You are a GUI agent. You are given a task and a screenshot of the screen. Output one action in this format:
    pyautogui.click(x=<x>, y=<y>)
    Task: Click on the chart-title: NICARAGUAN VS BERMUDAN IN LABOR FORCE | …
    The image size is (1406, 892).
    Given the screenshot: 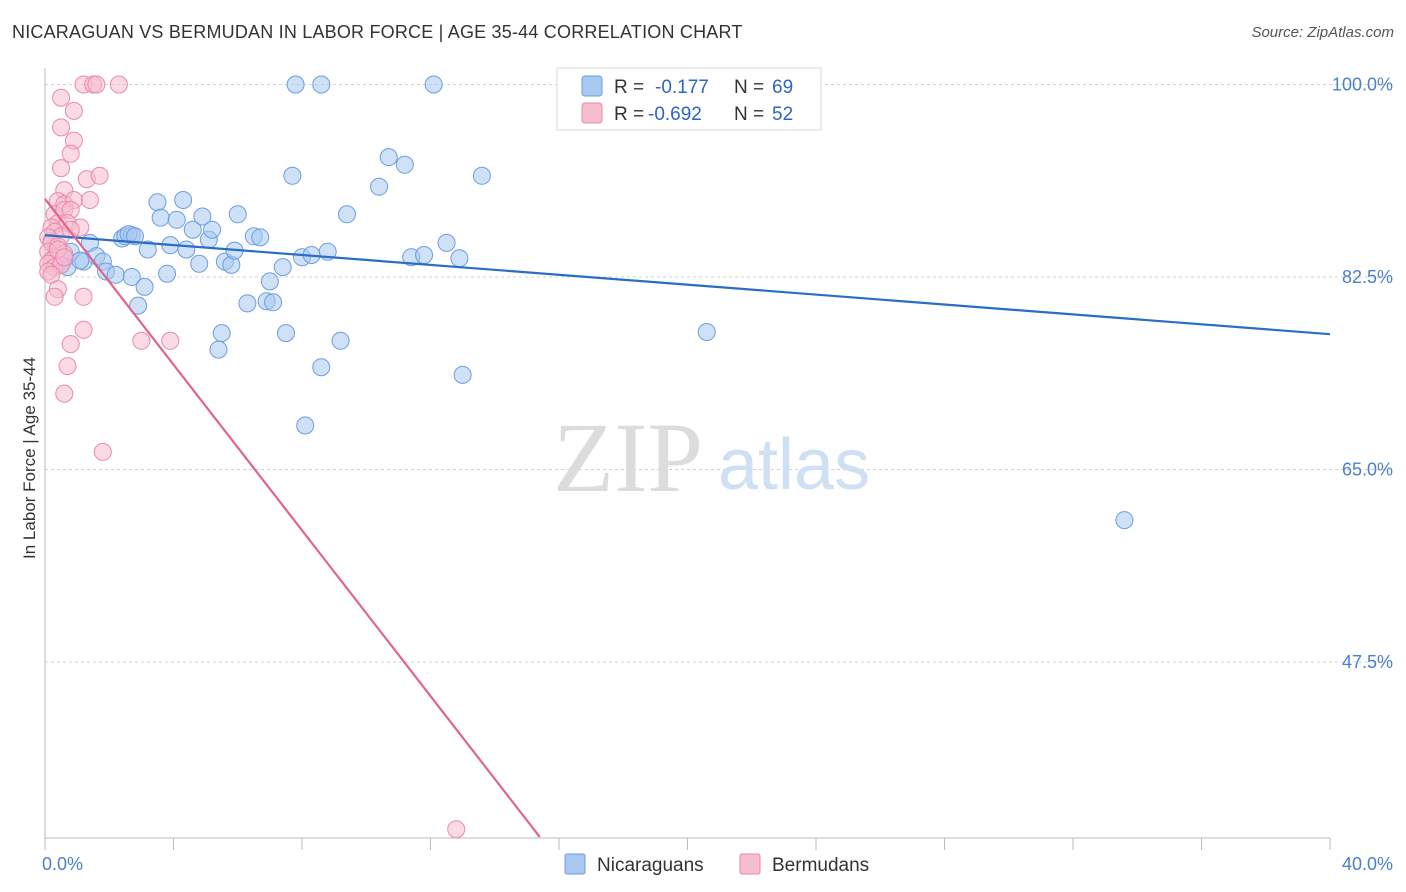 What is the action you would take?
    pyautogui.click(x=377, y=32)
    